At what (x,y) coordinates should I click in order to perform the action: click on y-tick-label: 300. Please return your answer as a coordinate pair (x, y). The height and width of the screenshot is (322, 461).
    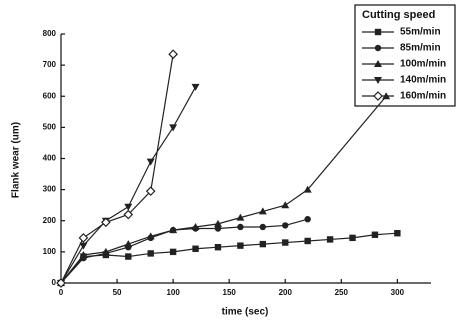
    Looking at the image, I should click on (50, 189).